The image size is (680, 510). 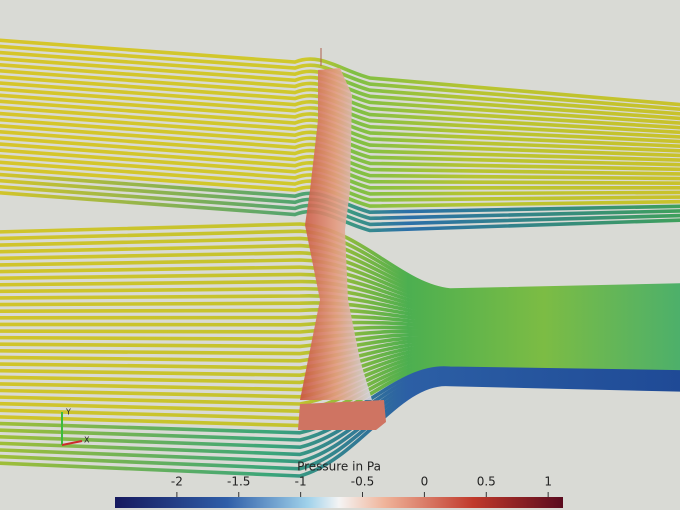 What do you see at coordinates (425, 482) in the screenshot?
I see `colorbar-tick-label: 0` at bounding box center [425, 482].